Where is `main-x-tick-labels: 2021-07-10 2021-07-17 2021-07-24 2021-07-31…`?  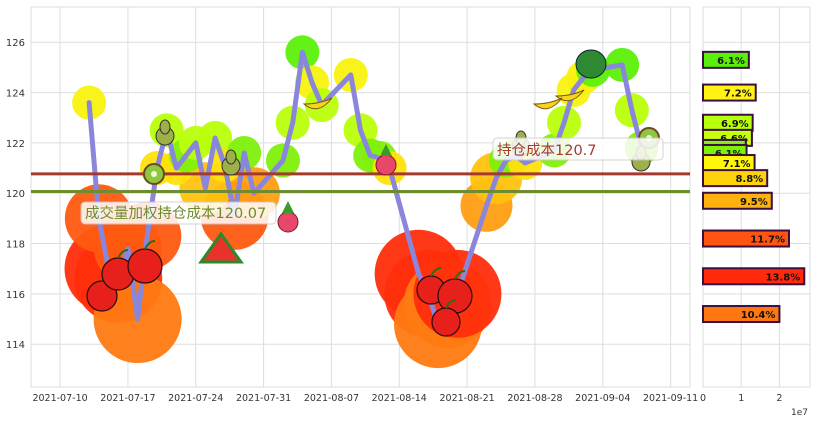 main-x-tick-labels: 2021-07-10 2021-07-17 2021-07-24 2021-07-31… is located at coordinates (365, 398).